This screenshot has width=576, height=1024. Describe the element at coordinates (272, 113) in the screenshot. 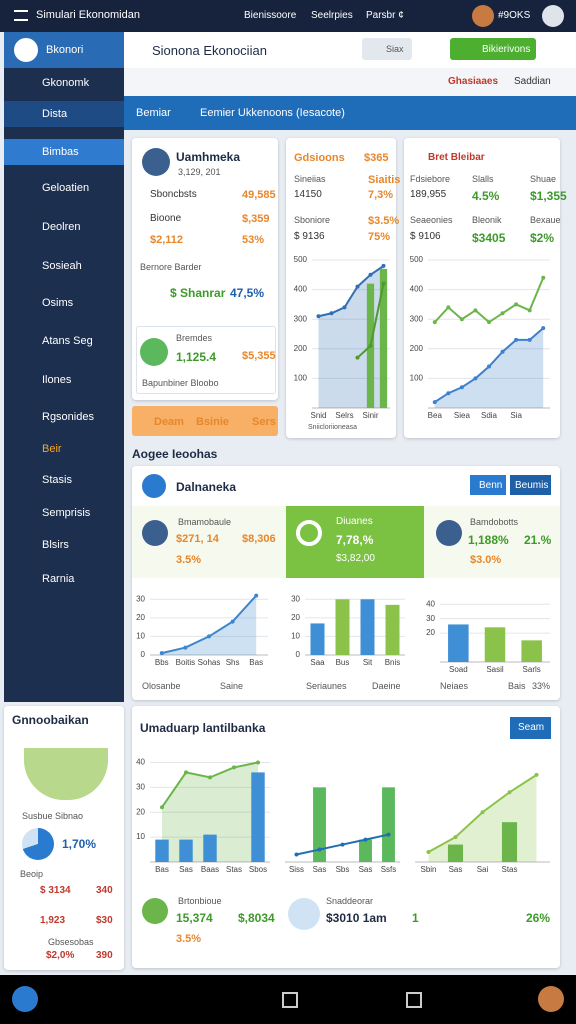

I see `tabs: Eemier Ukkenoons (Iesacote)` at that location.